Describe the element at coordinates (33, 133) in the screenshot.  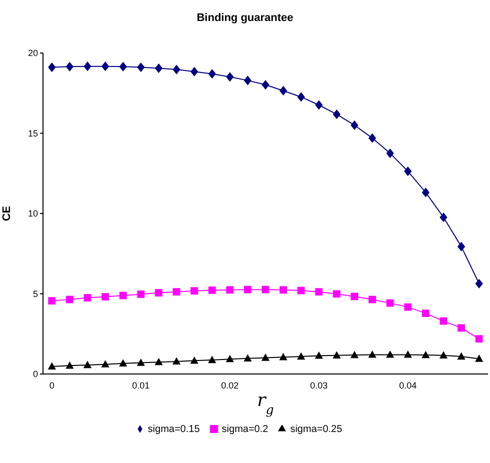
I see `y-tick-label: 15` at that location.